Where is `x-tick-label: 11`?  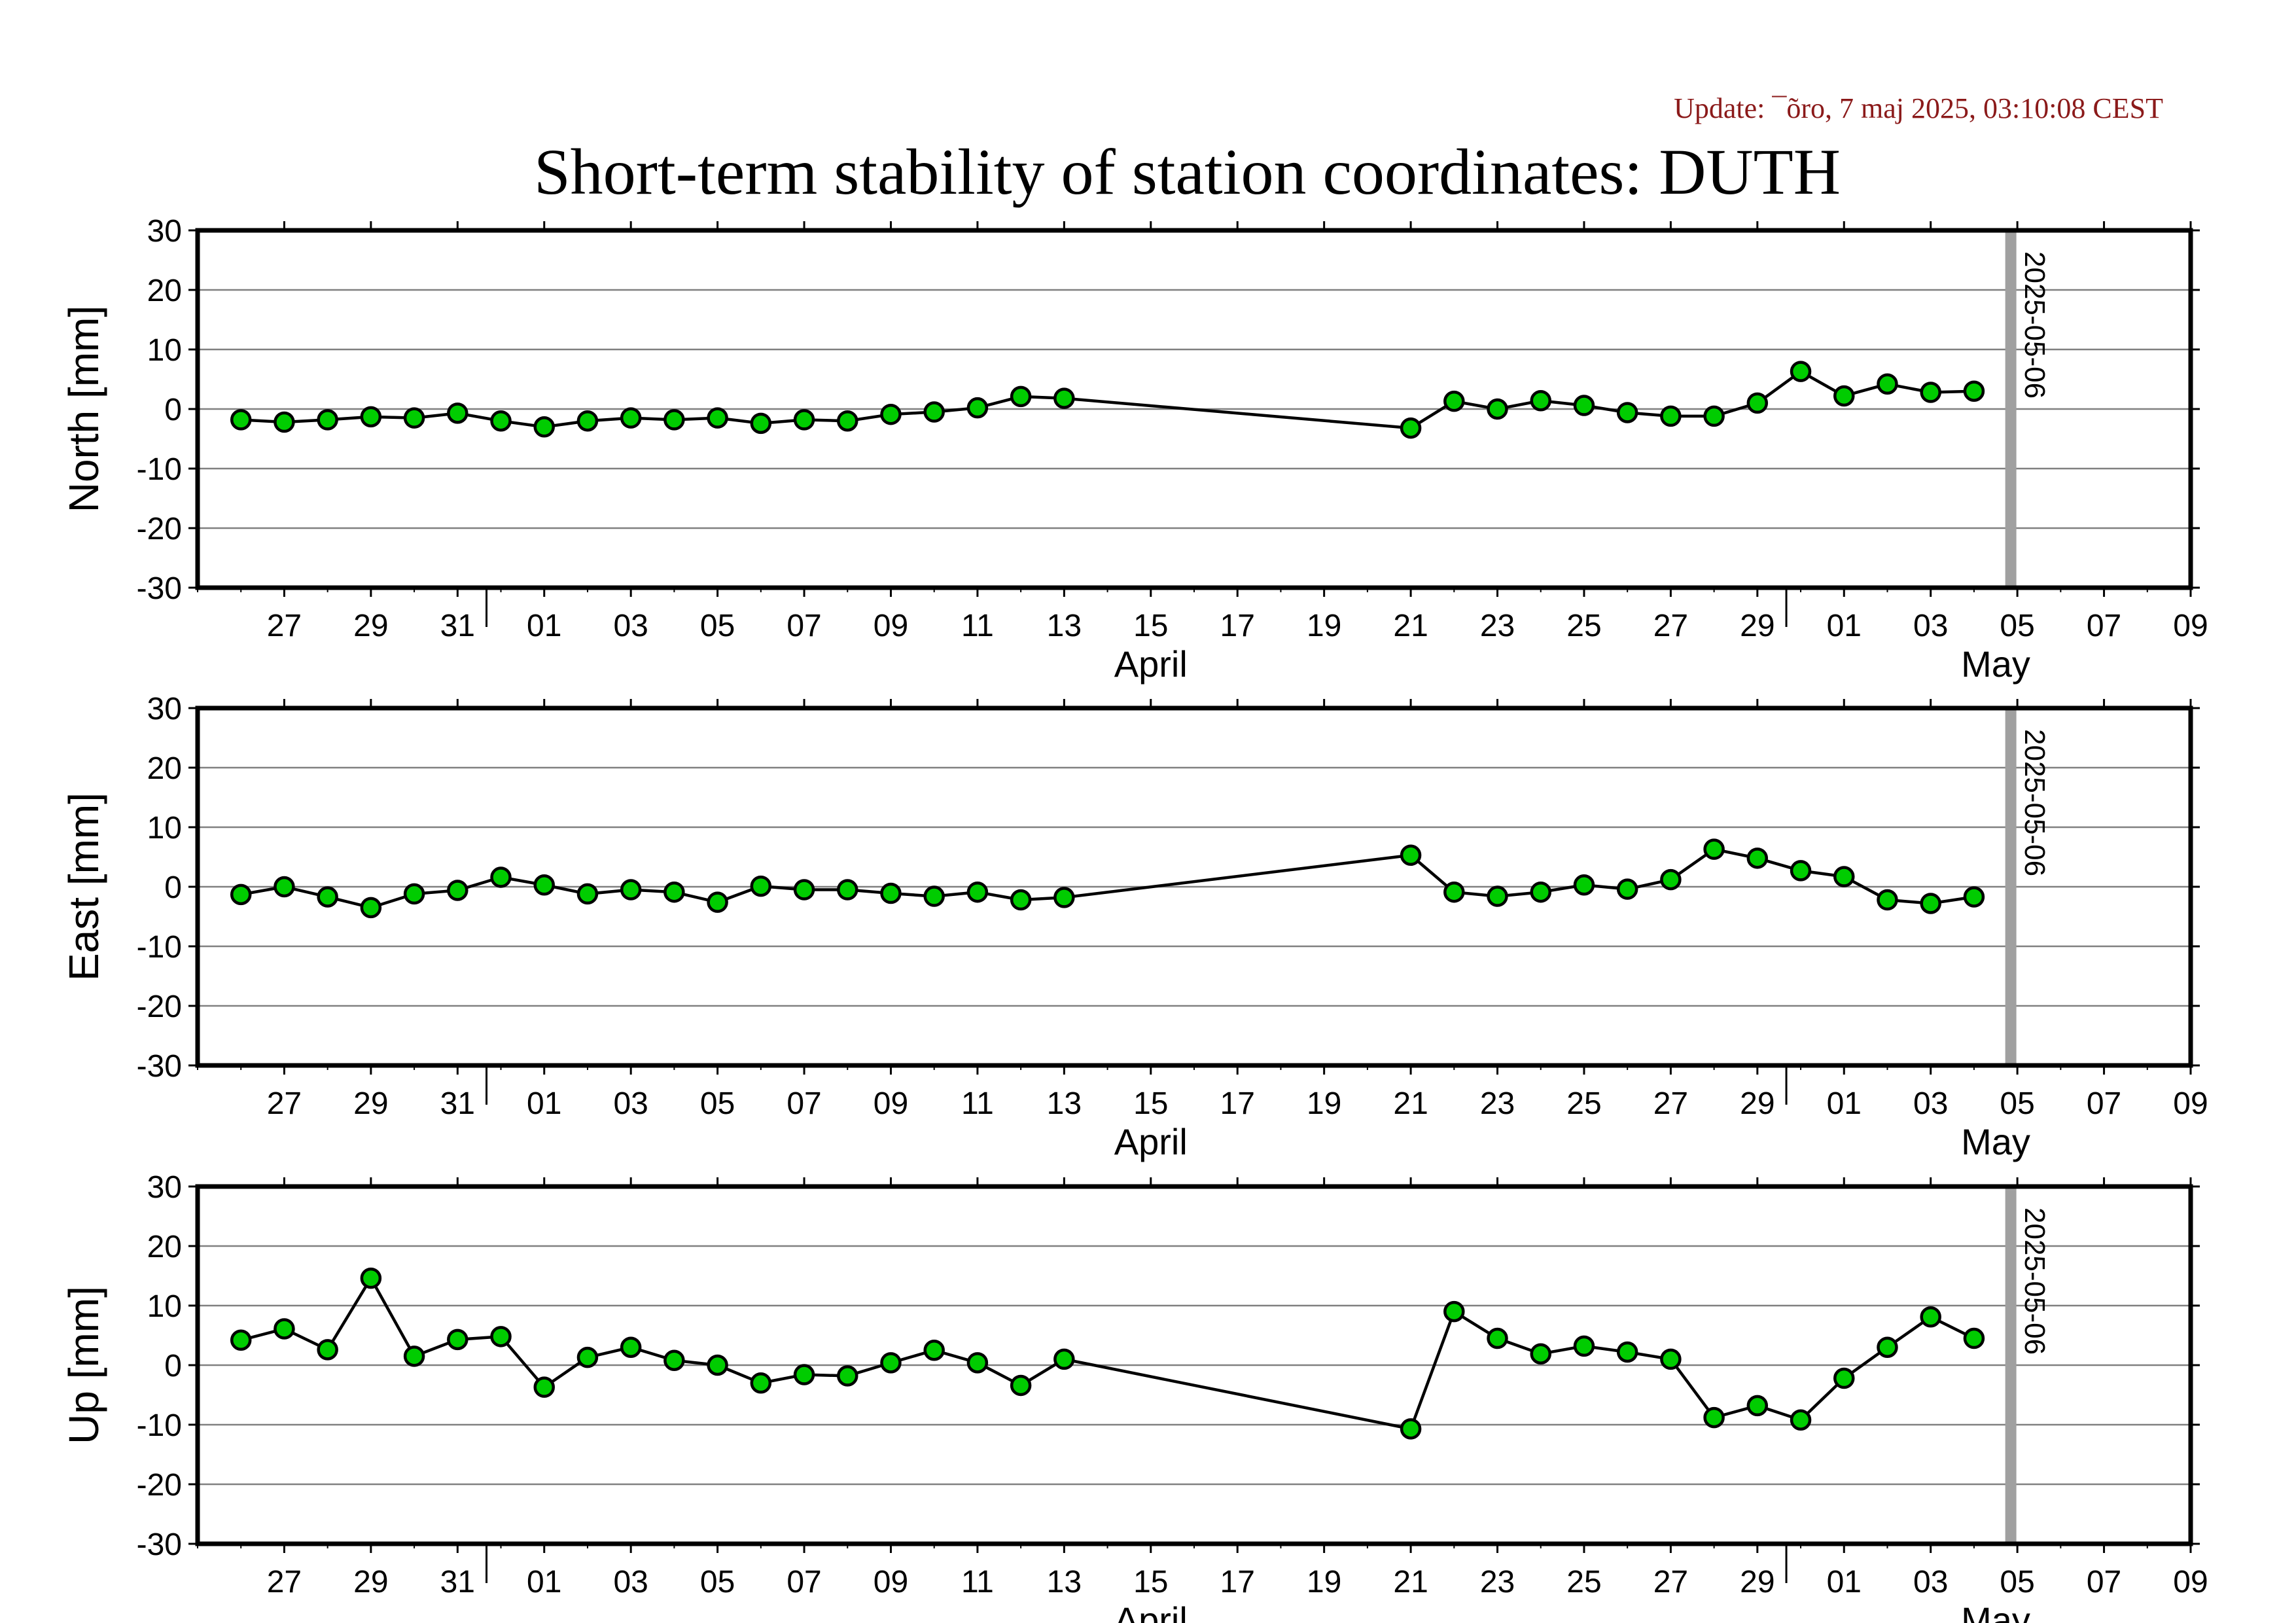
x-tick-label: 11 is located at coordinates (978, 1582).